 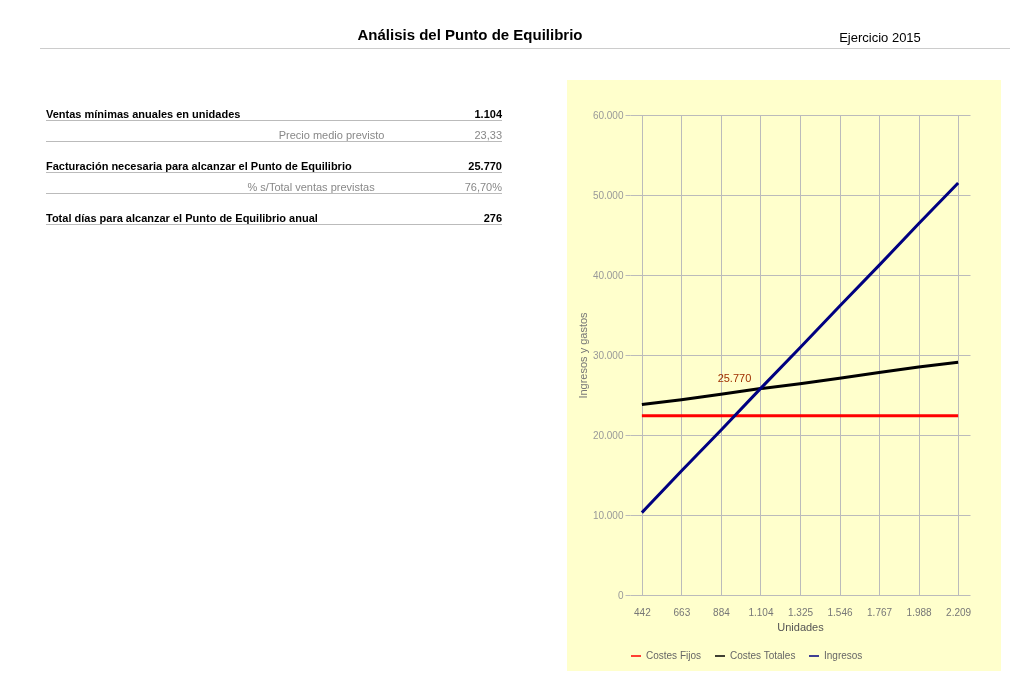 What do you see at coordinates (483, 187) in the screenshot?
I see `text: 76,70%` at bounding box center [483, 187].